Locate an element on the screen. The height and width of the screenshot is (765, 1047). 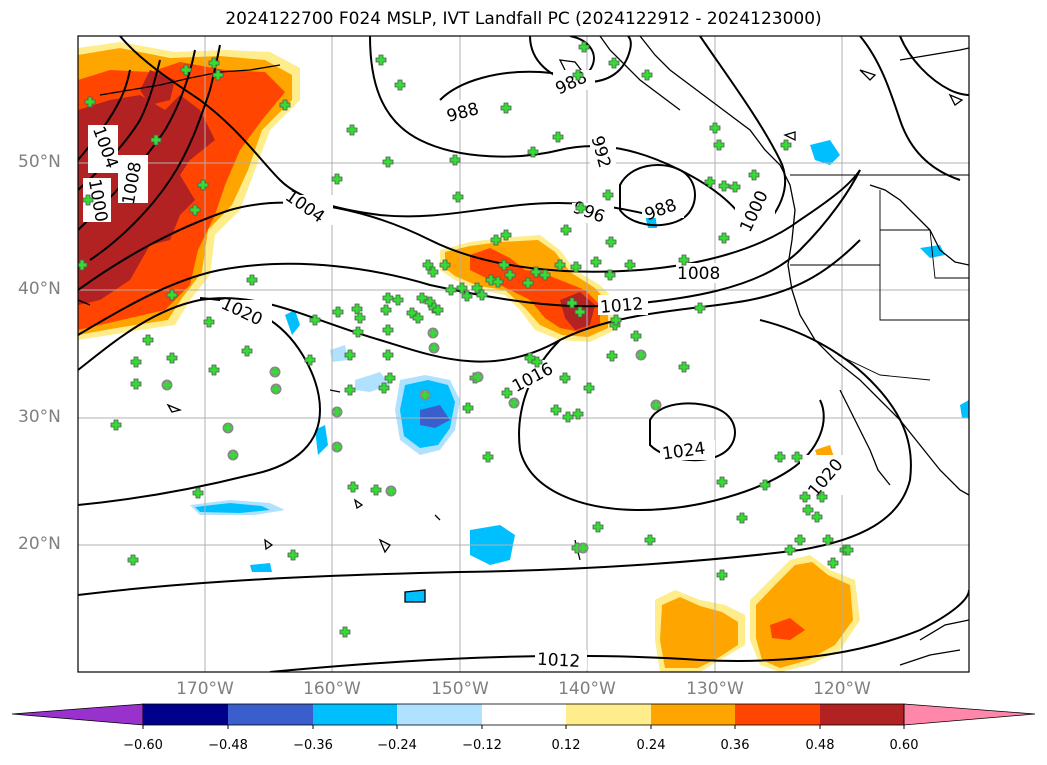
colorbar-tick-label: −0.12 is located at coordinates (482, 745).